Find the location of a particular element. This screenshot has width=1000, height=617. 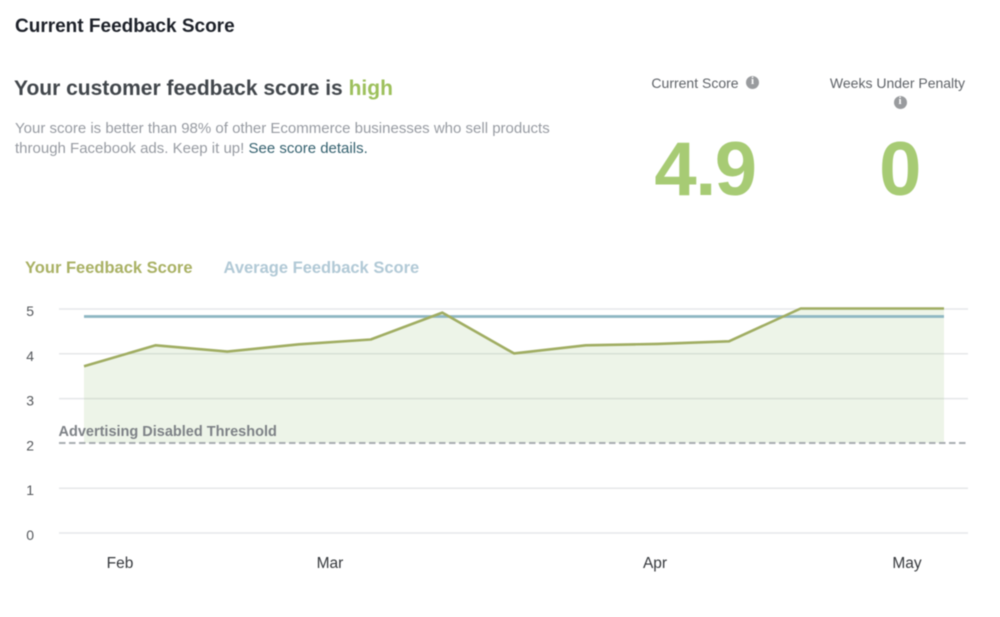

svg-text: Mar is located at coordinates (330, 563).